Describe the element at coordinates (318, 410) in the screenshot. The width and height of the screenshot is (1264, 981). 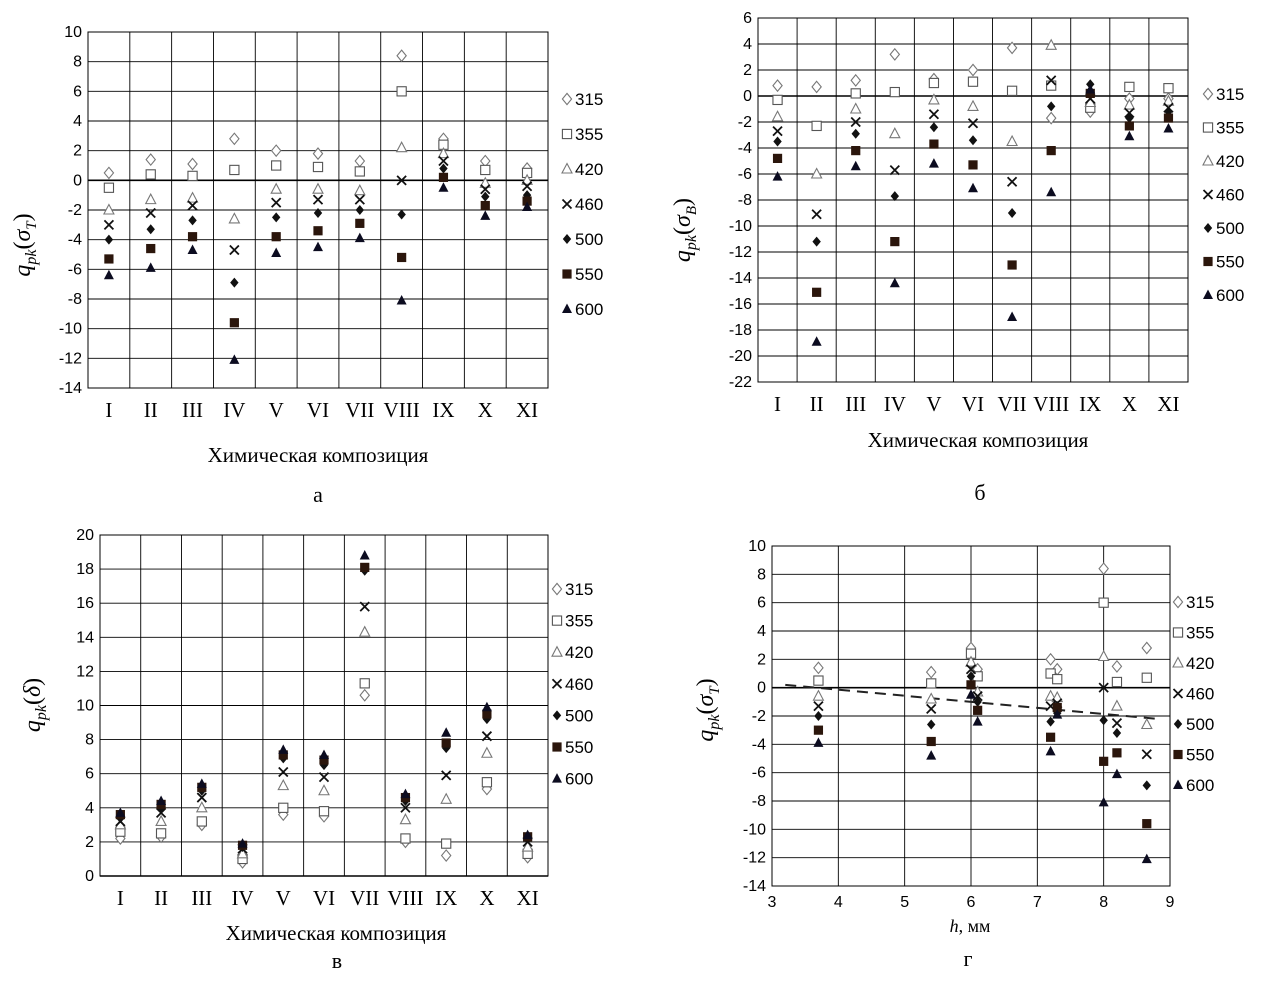
I see `x-category-label: VI` at that location.